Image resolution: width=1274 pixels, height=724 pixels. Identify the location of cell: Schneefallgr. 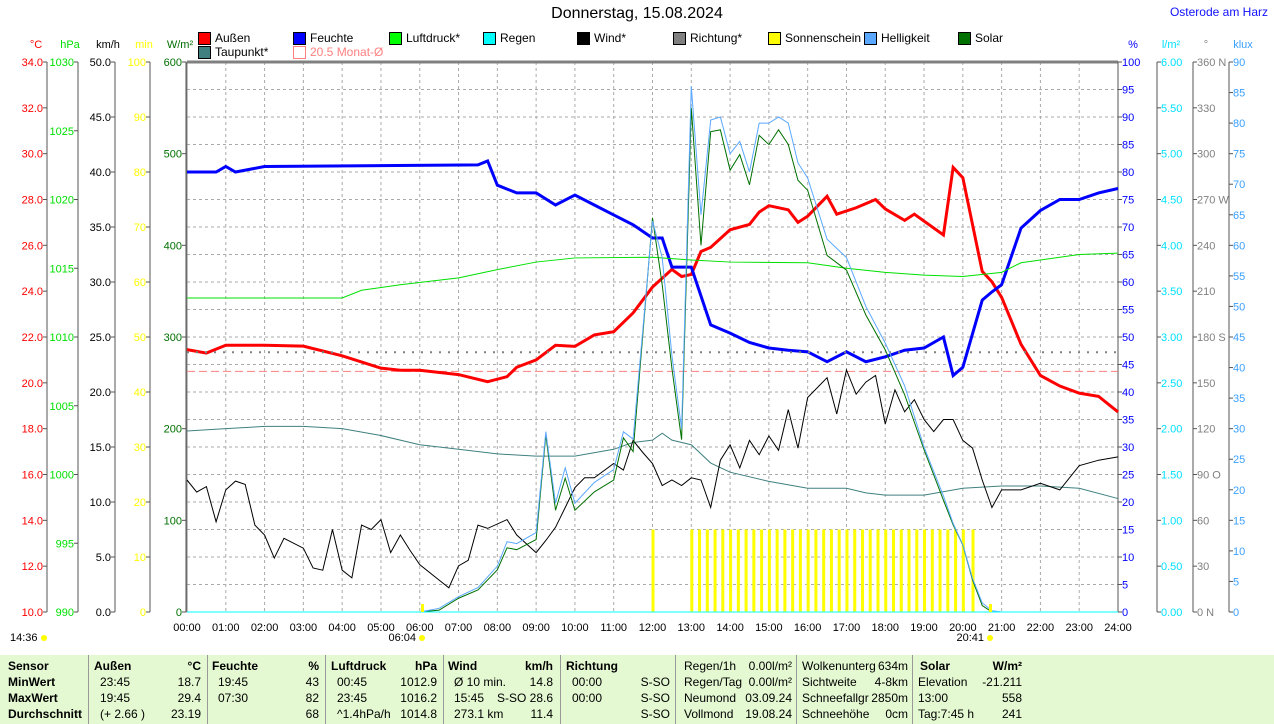
(835, 698).